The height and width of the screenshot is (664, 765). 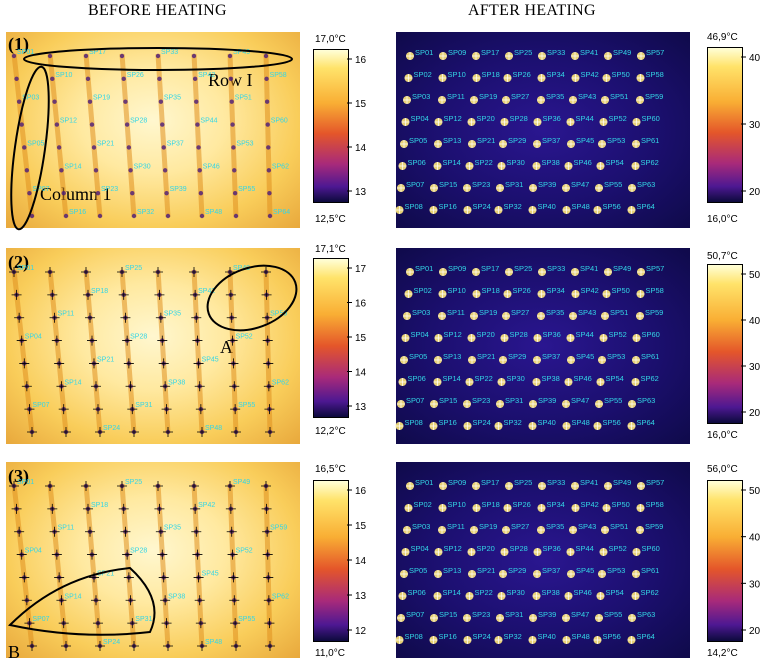 I want to click on annotation-column-1: Column 1, so click(x=76, y=194).